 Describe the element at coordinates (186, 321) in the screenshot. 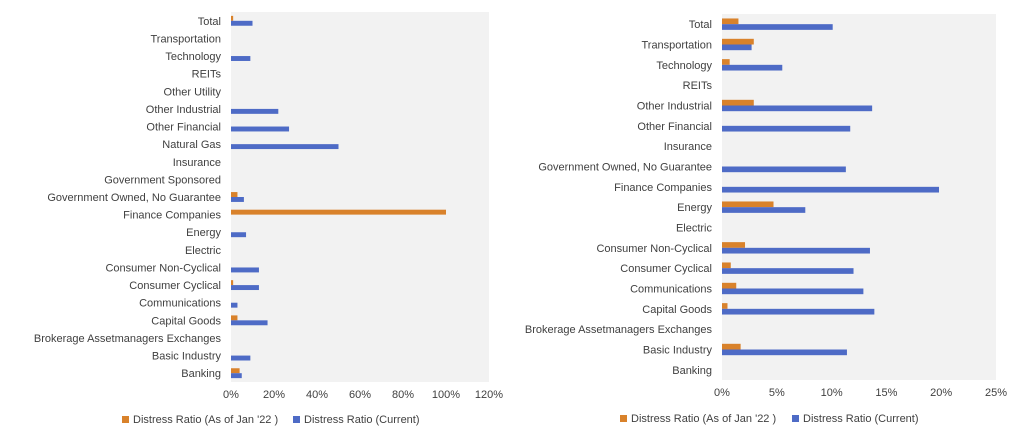

I see `left-category-label: Capital Goods` at that location.